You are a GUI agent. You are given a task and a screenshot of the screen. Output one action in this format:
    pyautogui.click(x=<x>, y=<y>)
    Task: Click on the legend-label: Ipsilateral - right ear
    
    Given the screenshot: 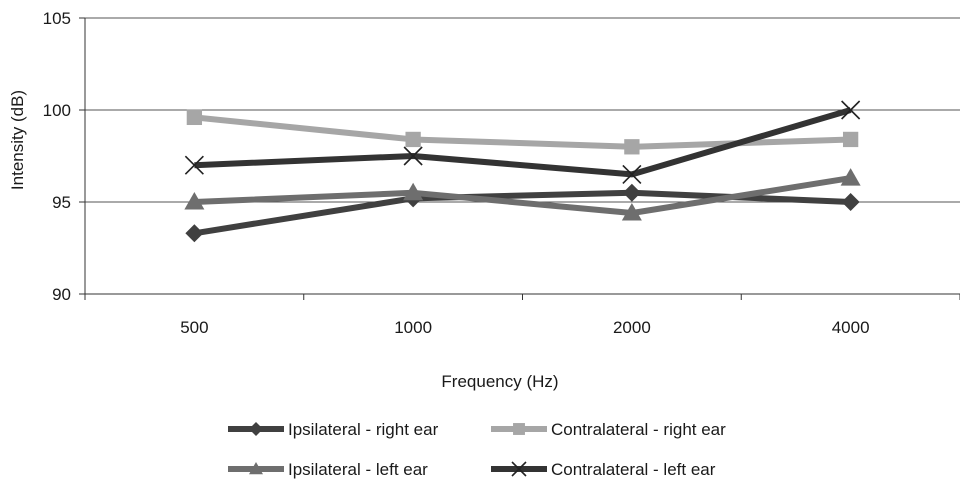 What is the action you would take?
    pyautogui.click(x=363, y=429)
    